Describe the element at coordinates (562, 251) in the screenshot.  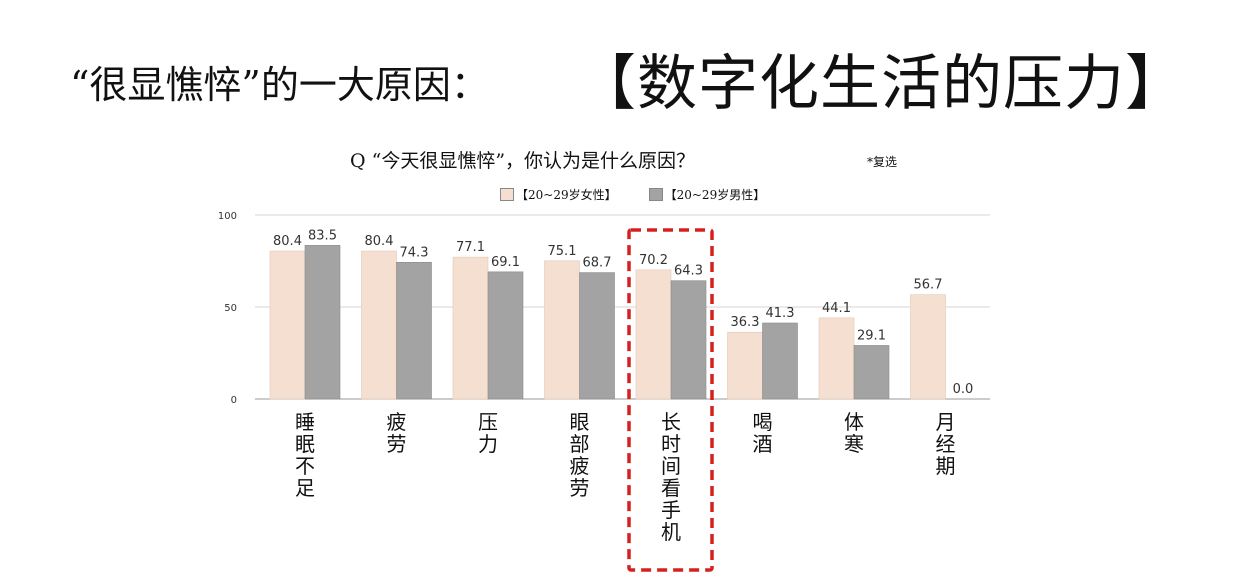
I see `data-label: 75.1` at that location.